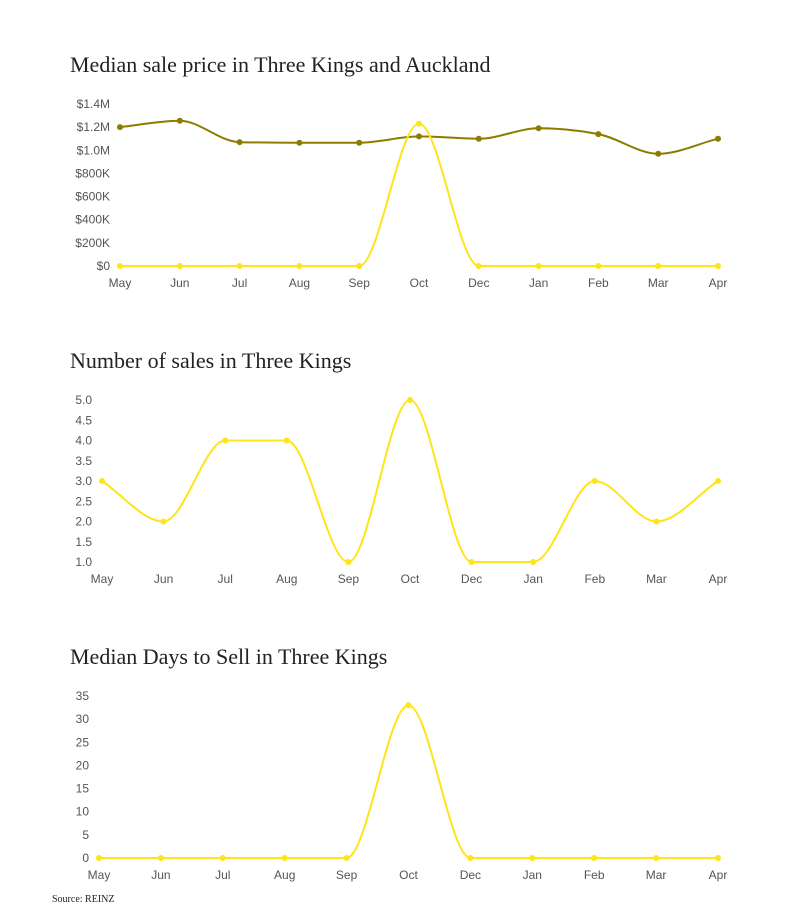 This screenshot has height=924, width=800. I want to click on sales-xtick-label: Aug, so click(286, 579).